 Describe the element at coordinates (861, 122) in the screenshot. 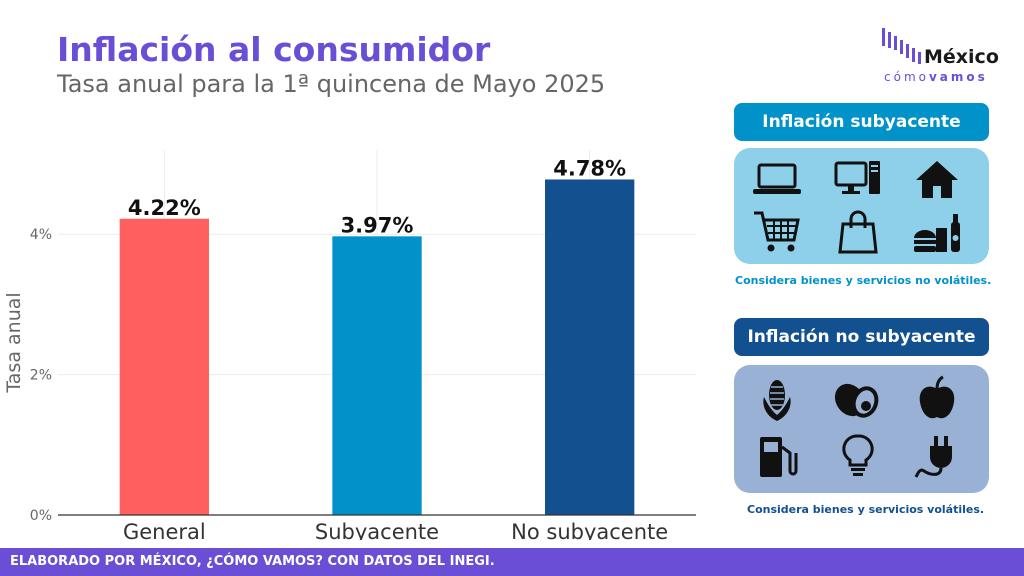

I see `core-inflation-header: Inflación subyacente` at that location.